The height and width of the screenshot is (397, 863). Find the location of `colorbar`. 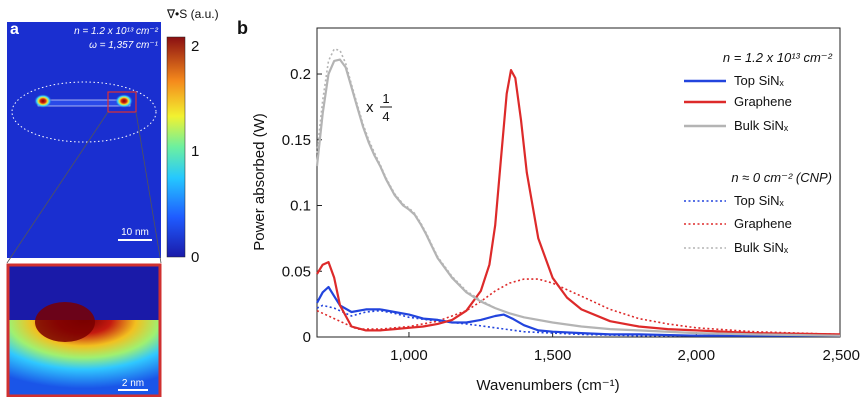

colorbar is located at coordinates (176, 147).